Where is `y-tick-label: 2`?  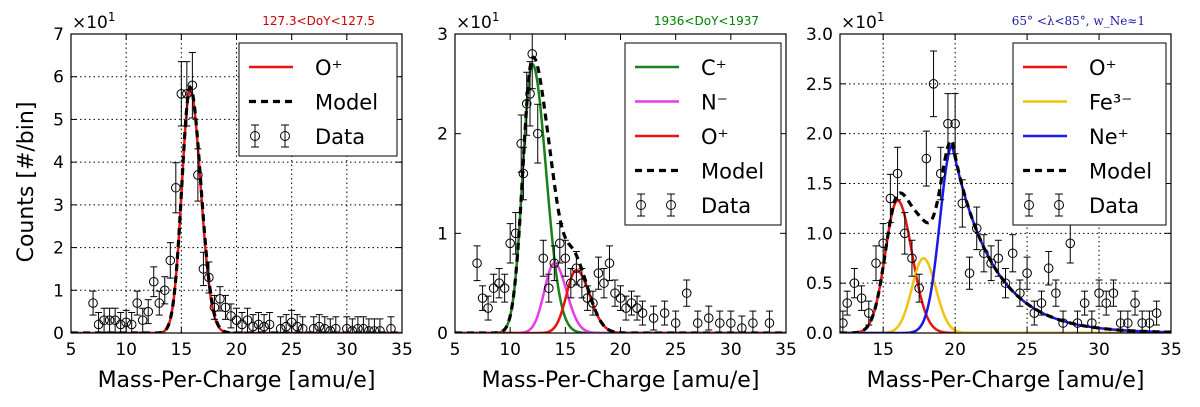 y-tick-label: 2 is located at coordinates (442, 135).